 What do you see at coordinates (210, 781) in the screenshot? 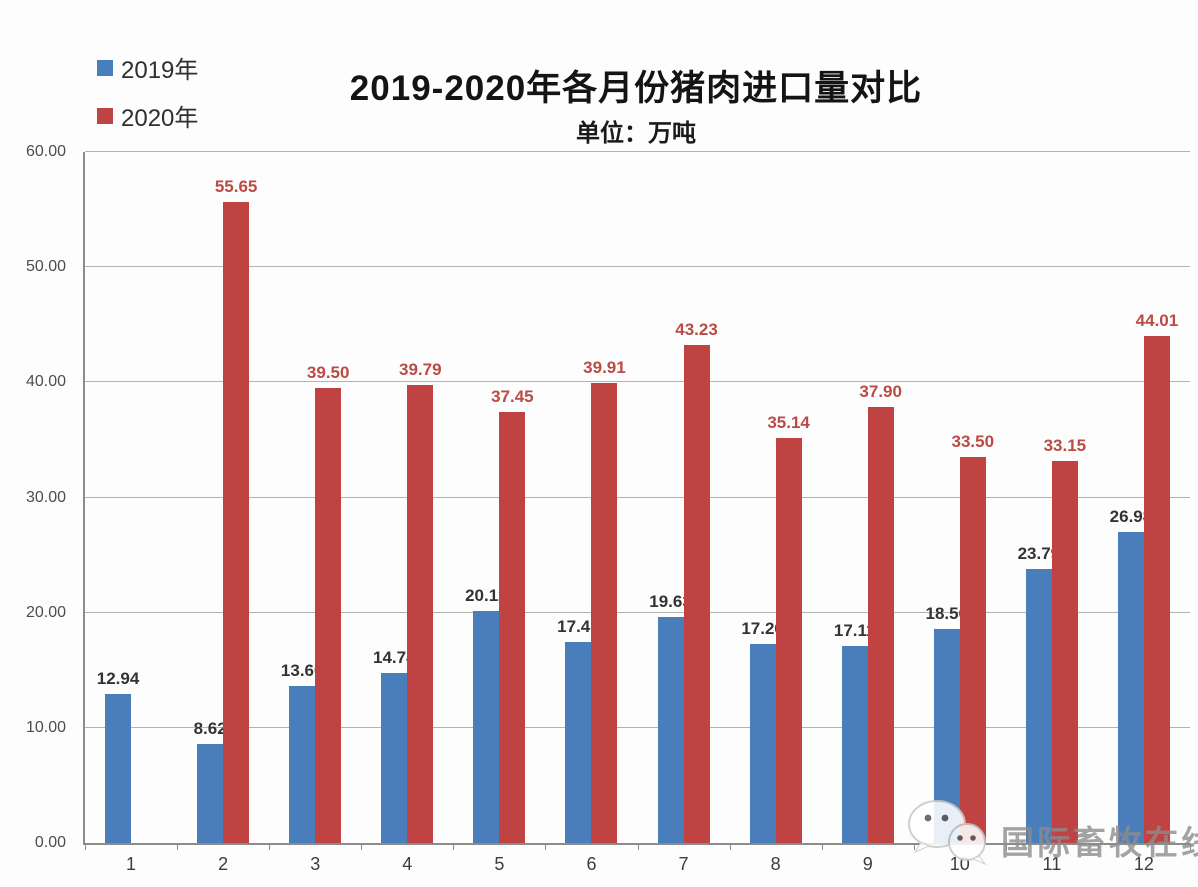
I see `bar-2019-m2: 8.62` at bounding box center [210, 781].